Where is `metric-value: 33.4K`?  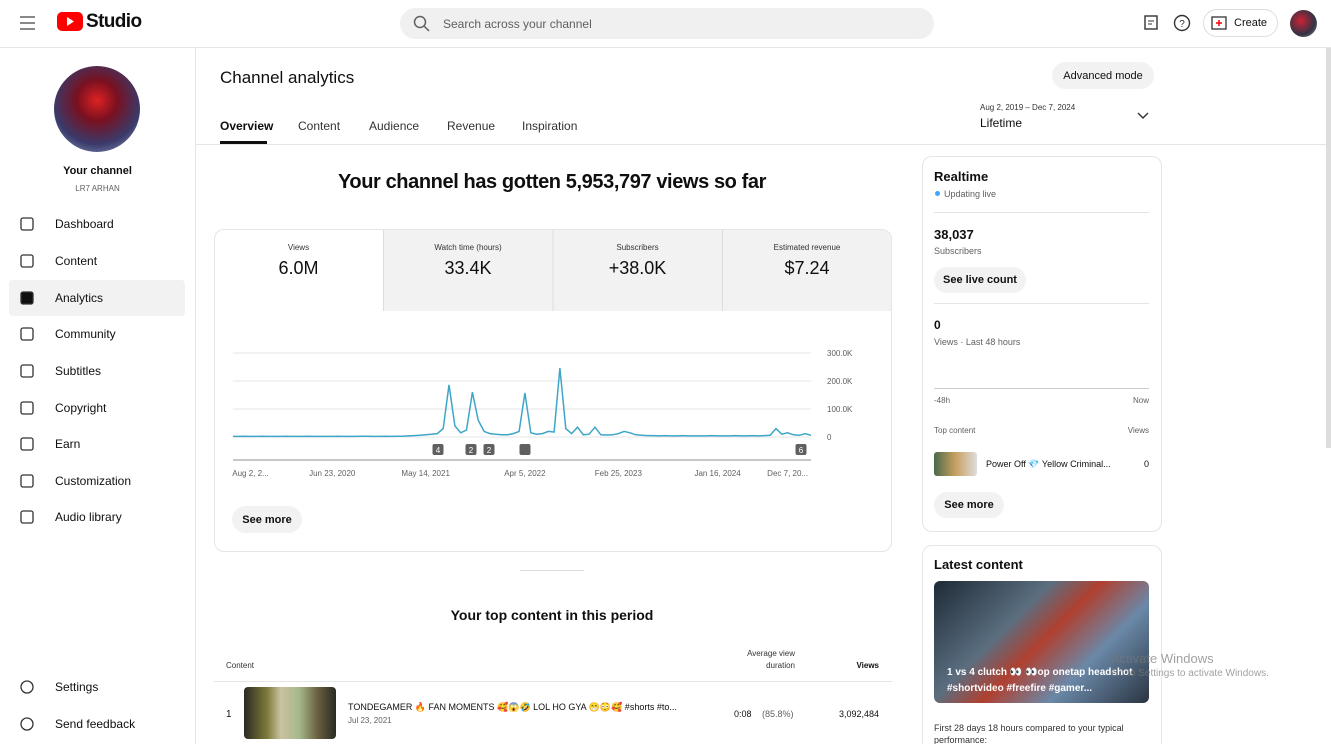 metric-value: 33.4K is located at coordinates (468, 268).